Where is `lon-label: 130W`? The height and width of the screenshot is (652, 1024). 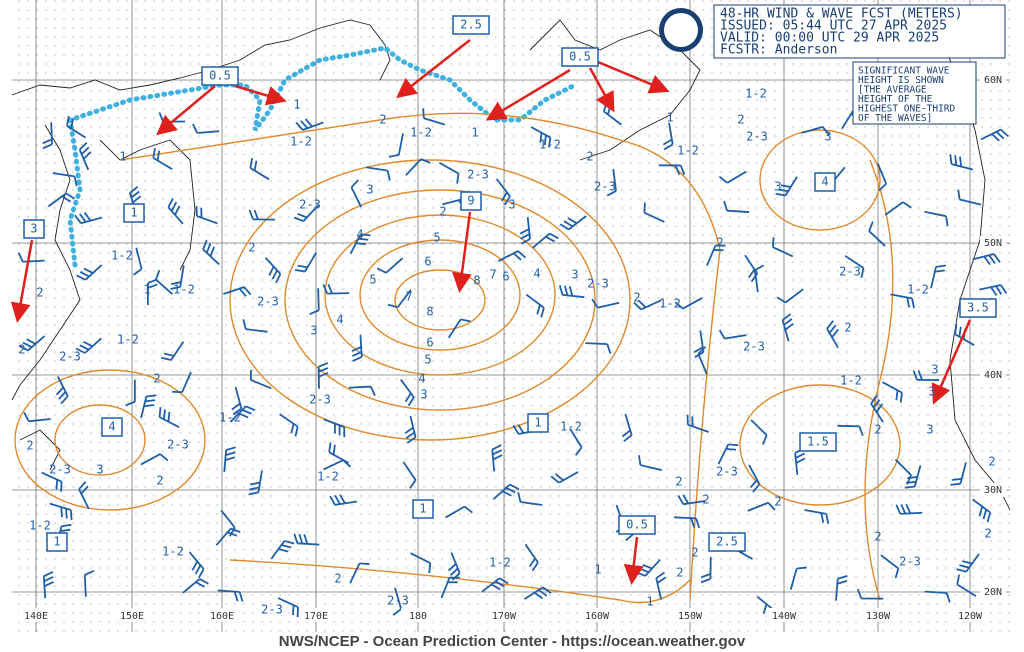 lon-label: 130W is located at coordinates (878, 616).